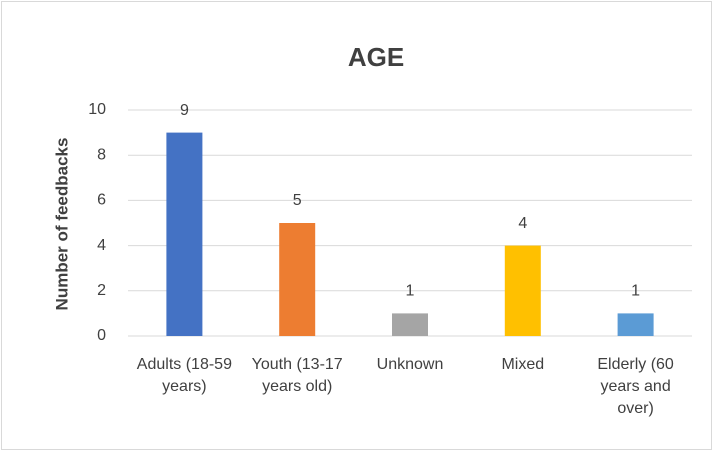 Image resolution: width=713 pixels, height=451 pixels. I want to click on y-axis-label: Number of feedbacks, so click(61, 224).